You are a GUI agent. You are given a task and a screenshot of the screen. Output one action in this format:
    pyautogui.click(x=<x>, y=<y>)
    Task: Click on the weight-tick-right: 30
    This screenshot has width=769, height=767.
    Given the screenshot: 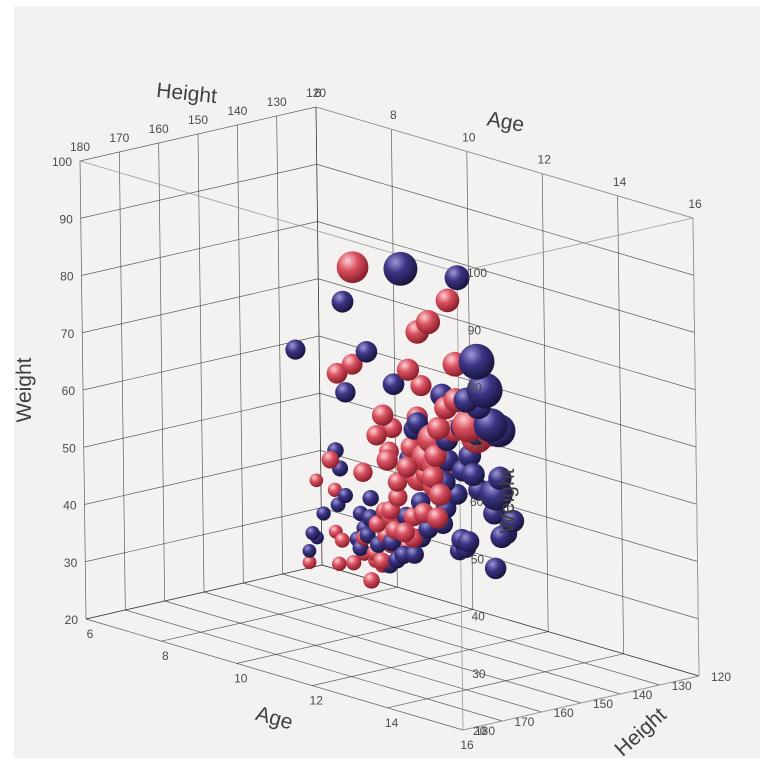 What is the action you would take?
    pyautogui.click(x=479, y=674)
    